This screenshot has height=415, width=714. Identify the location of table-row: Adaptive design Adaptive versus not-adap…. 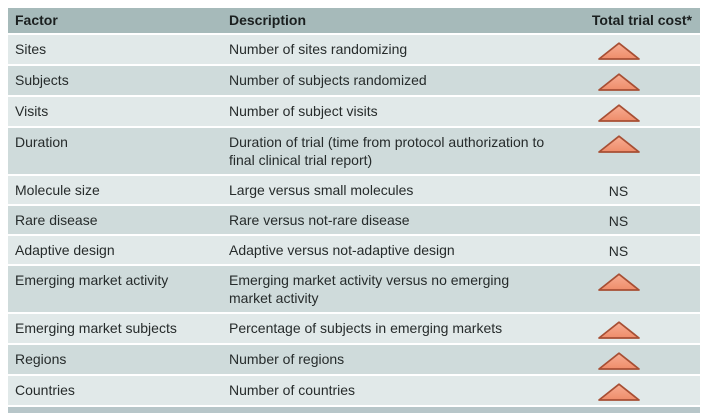
(354, 250).